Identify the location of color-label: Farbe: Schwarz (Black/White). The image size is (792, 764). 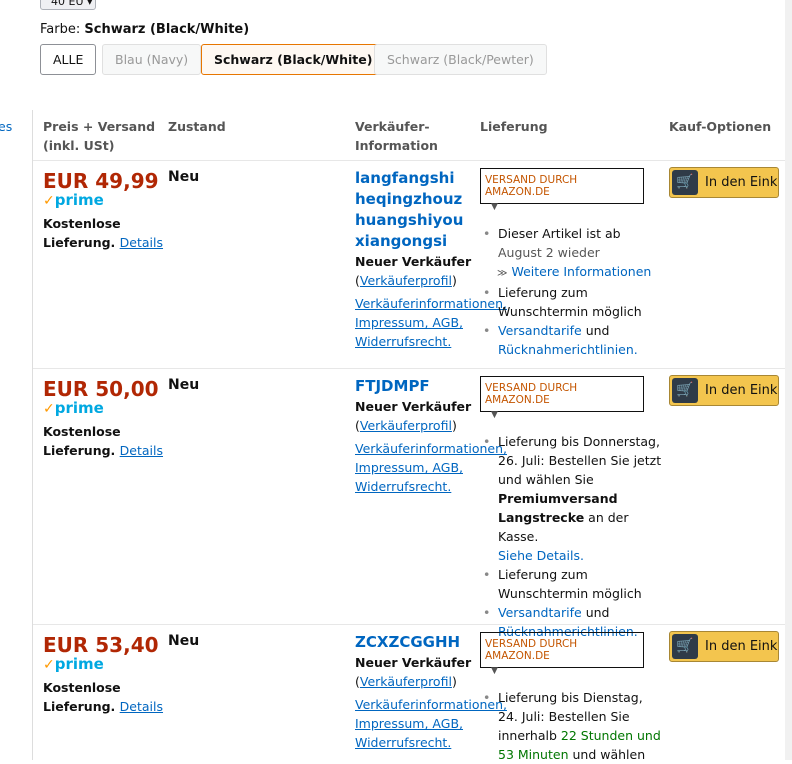
(145, 29).